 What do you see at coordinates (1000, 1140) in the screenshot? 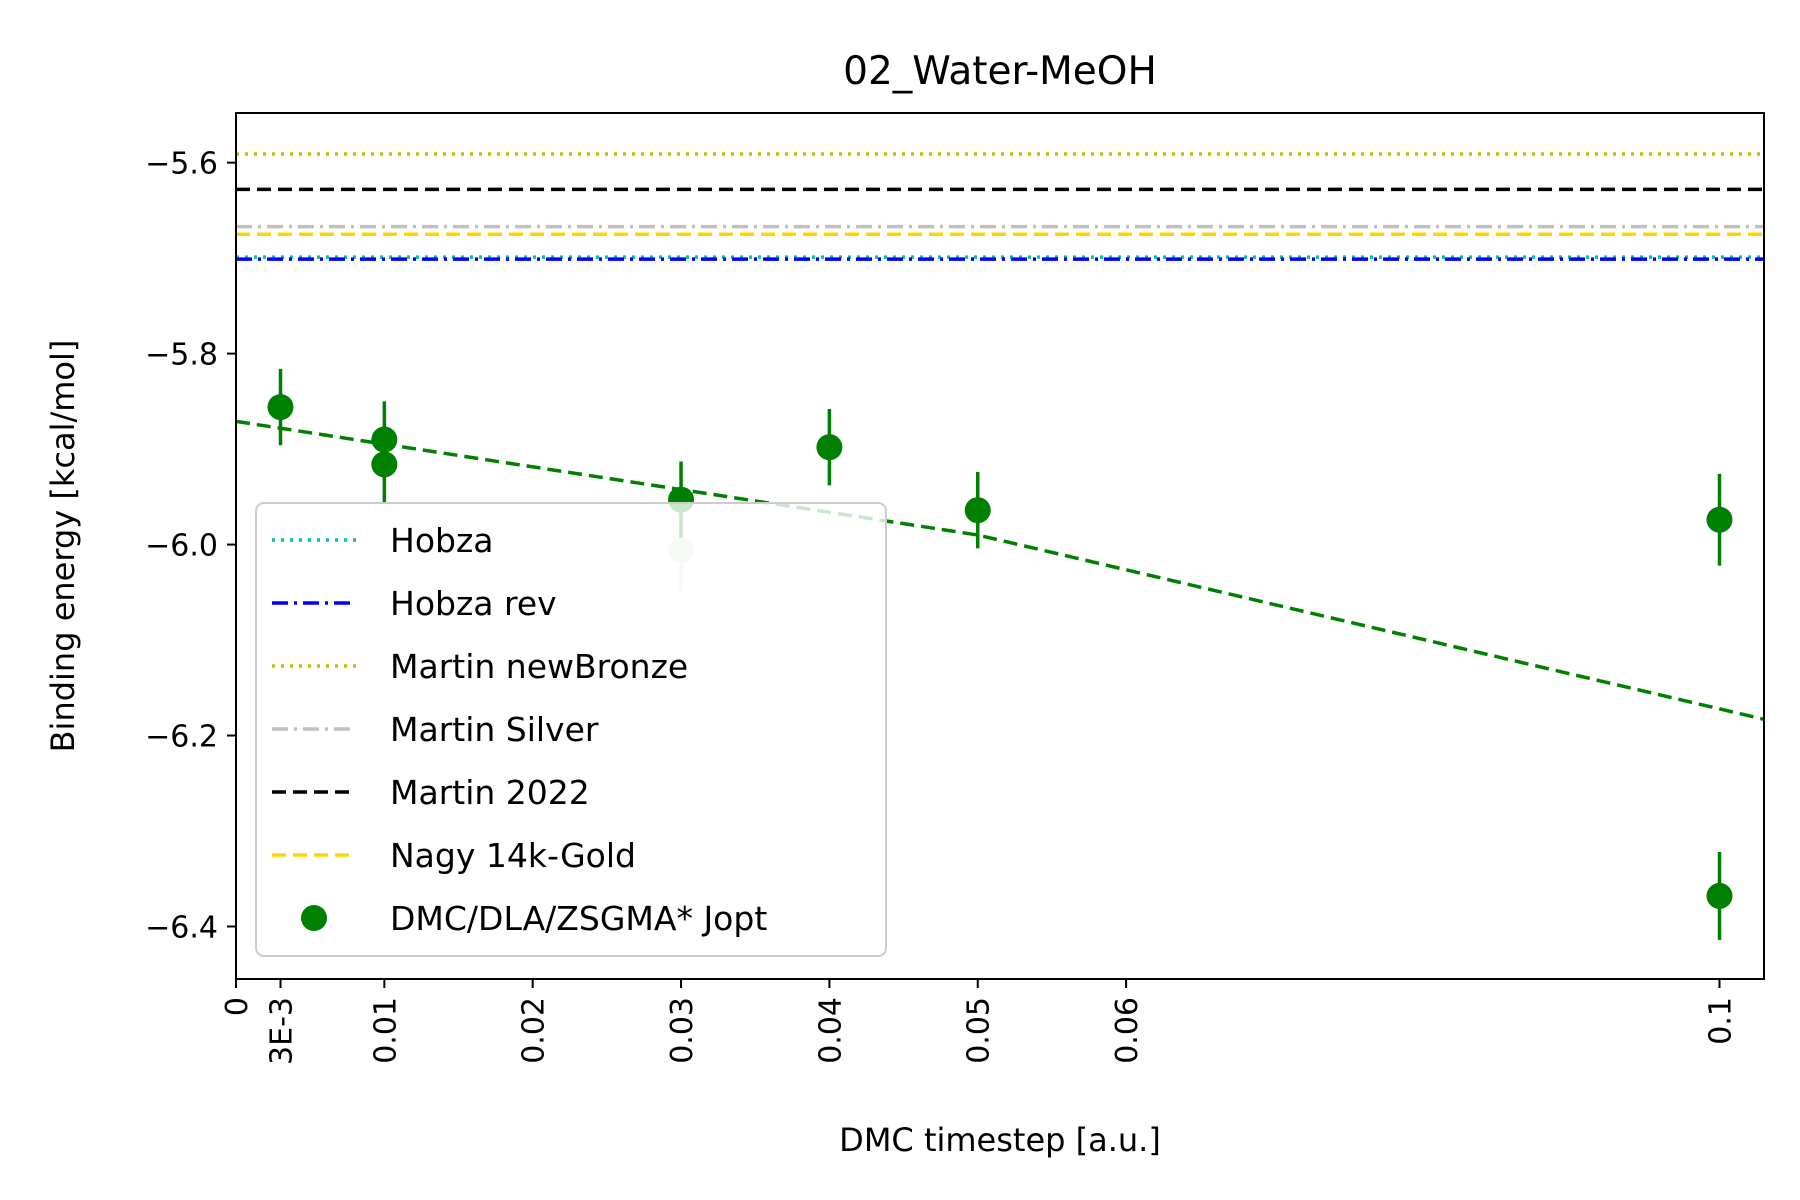
I see `x-axis-label: DMC timestep [a.u.]` at bounding box center [1000, 1140].